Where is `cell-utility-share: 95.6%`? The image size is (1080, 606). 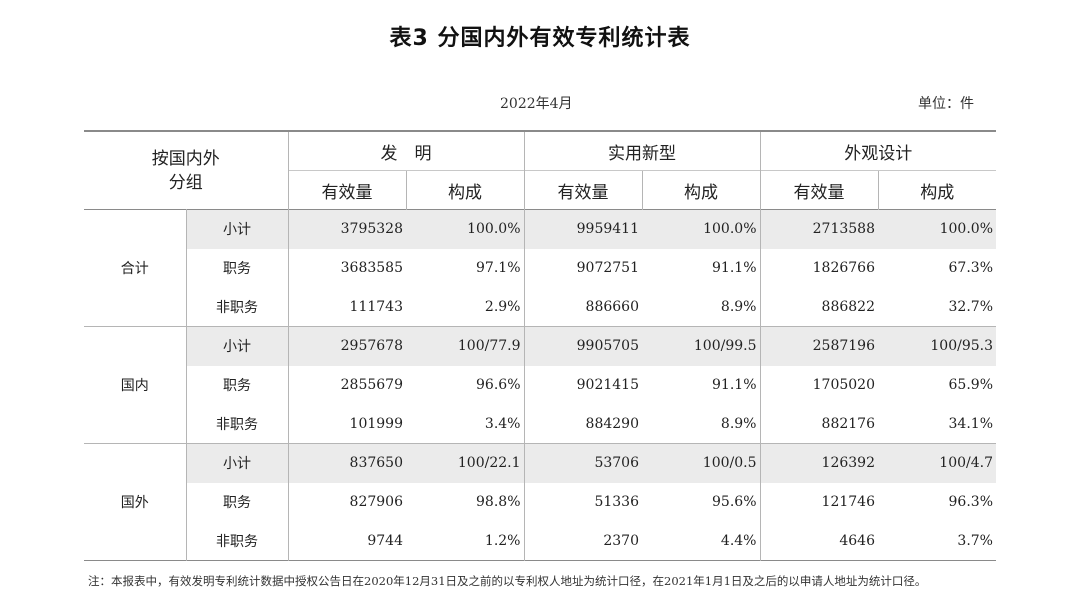 cell-utility-share: 95.6% is located at coordinates (701, 502).